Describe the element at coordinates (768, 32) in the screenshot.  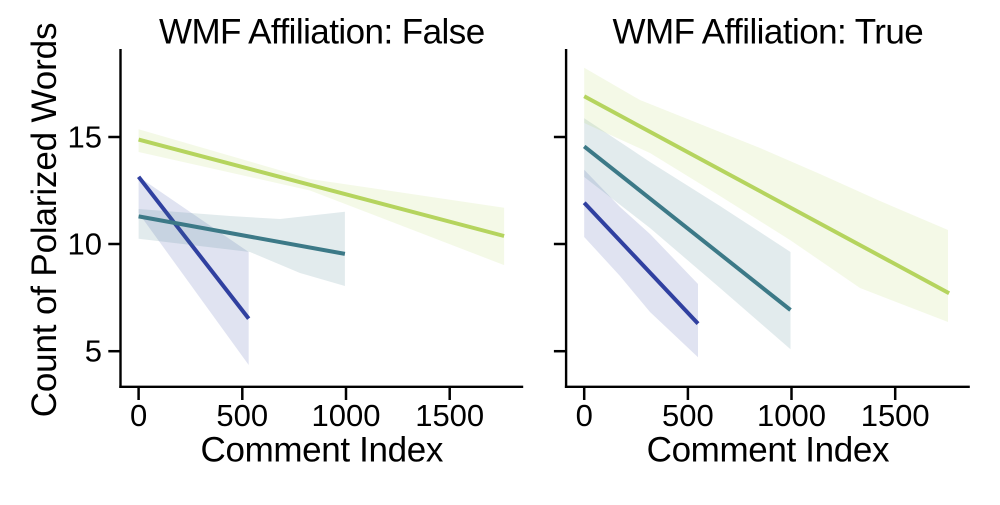
I see `svg-text: WMF Affiliation: True` at that location.